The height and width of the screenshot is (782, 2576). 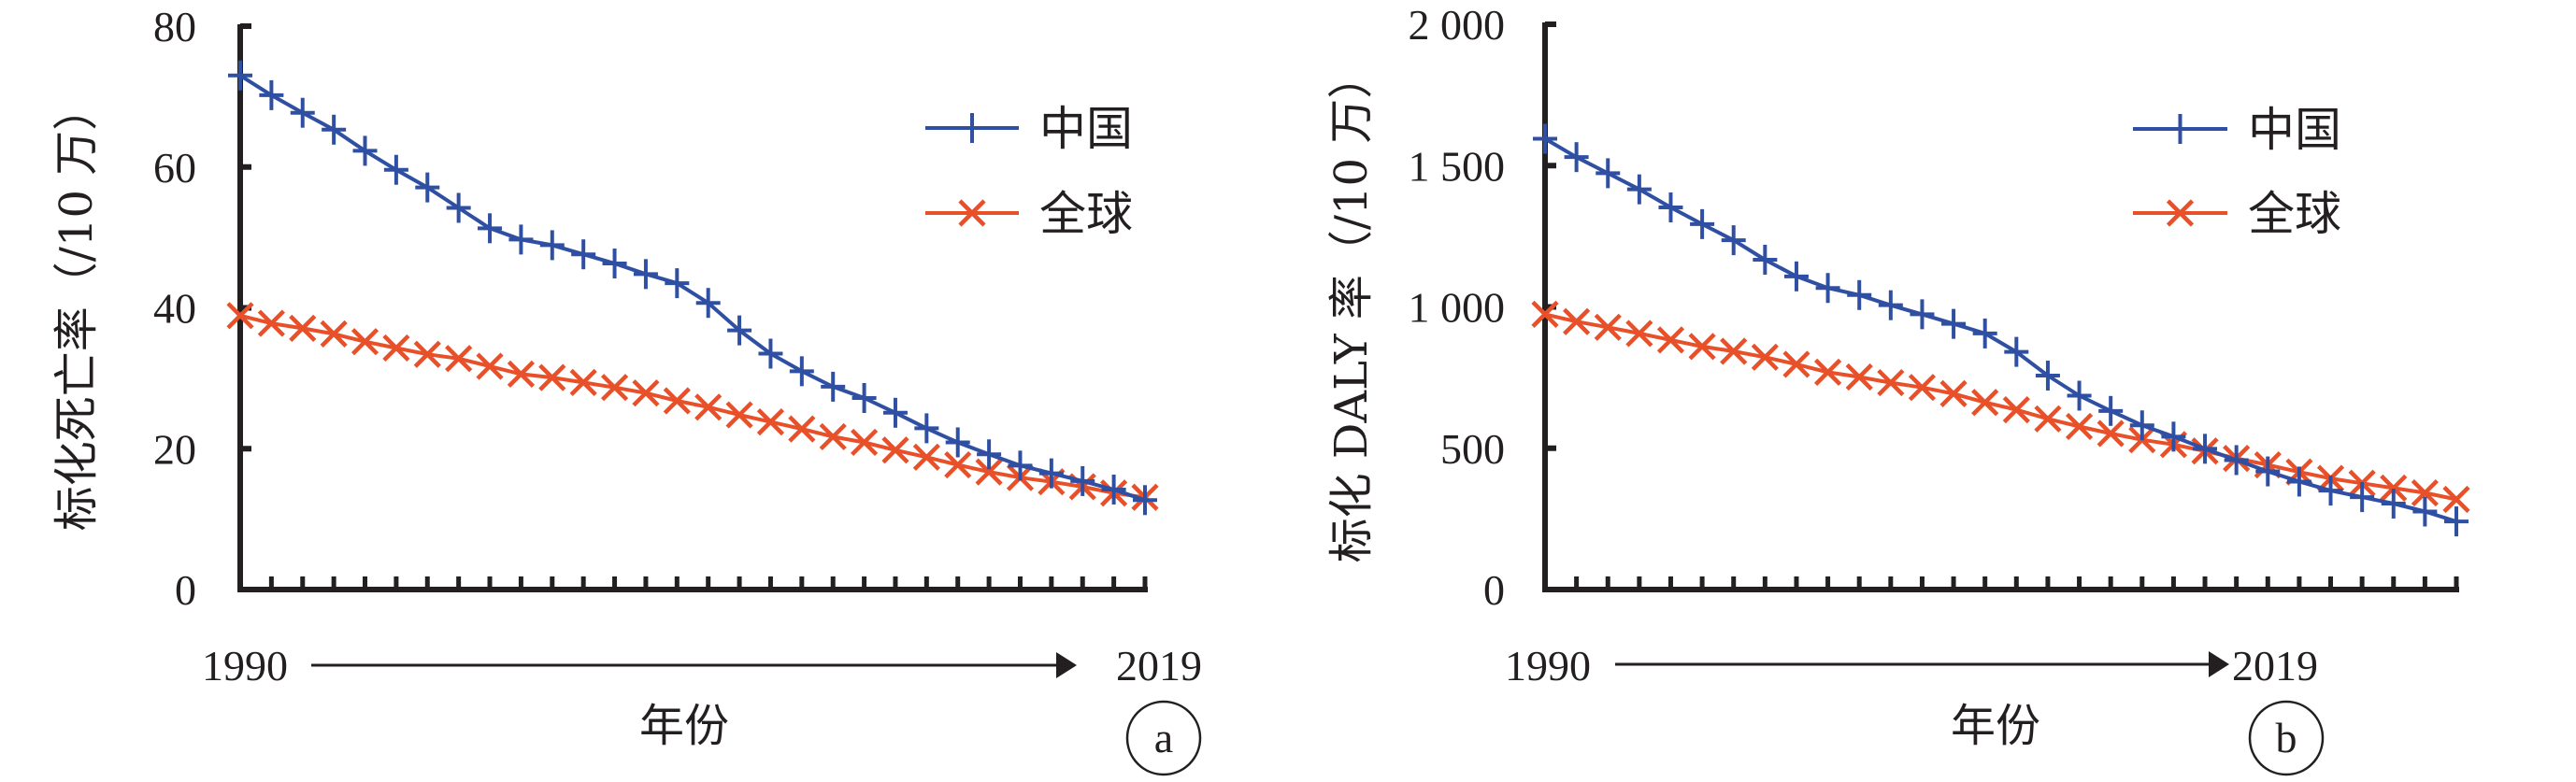 I want to click on legend-x-glyph, so click(x=972, y=213).